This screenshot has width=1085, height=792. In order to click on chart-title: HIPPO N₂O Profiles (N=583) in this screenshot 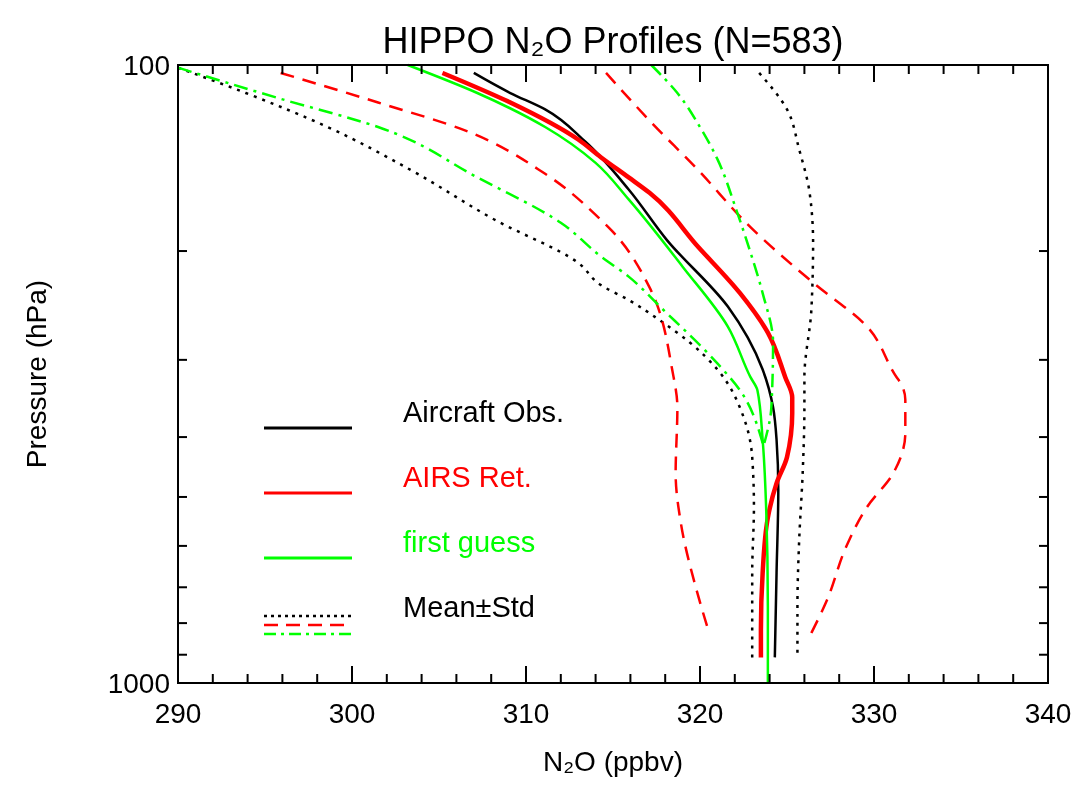, I will do `click(613, 40)`.